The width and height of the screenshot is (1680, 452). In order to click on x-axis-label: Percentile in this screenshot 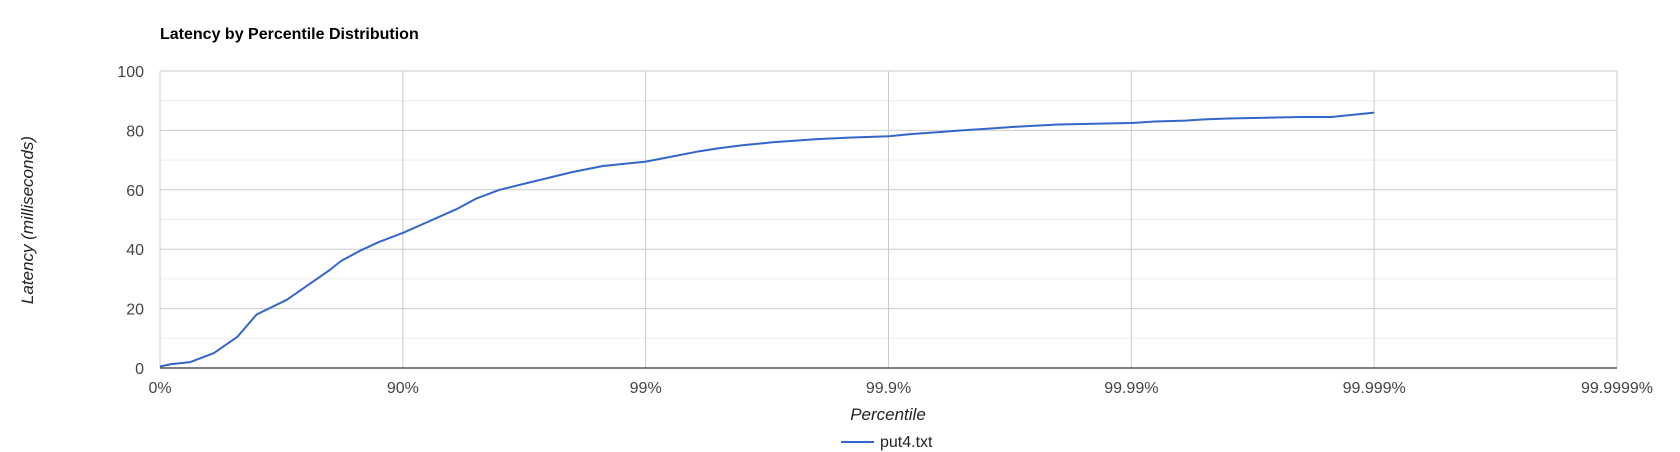, I will do `click(888, 414)`.